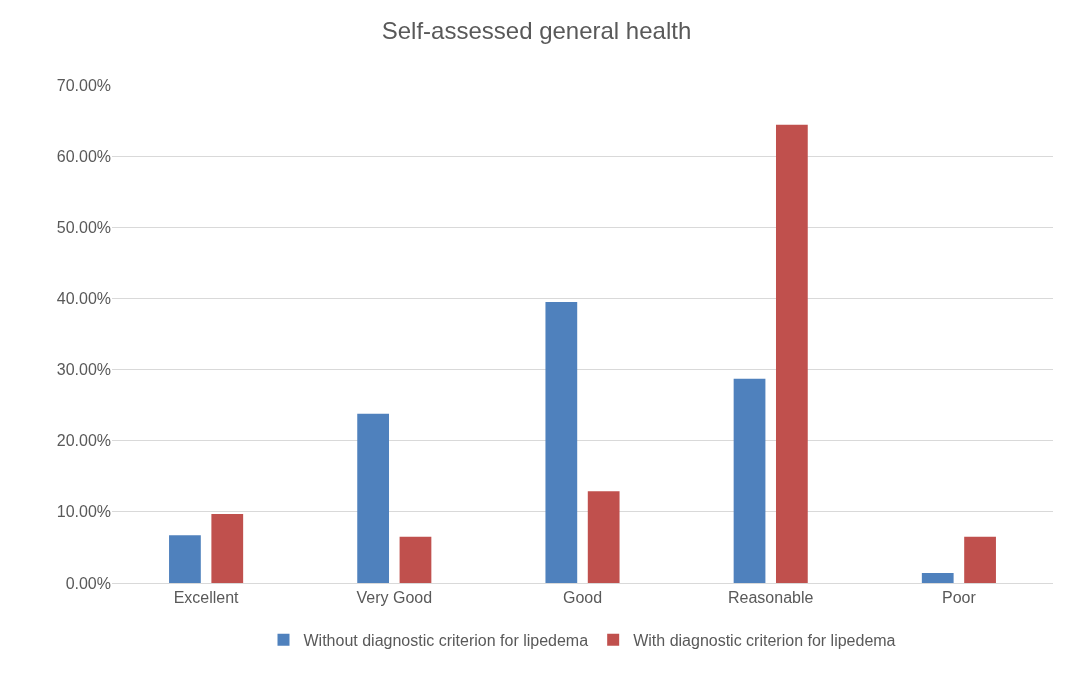 The width and height of the screenshot is (1073, 680). I want to click on y-tick-label: 40.00%, so click(83, 299).